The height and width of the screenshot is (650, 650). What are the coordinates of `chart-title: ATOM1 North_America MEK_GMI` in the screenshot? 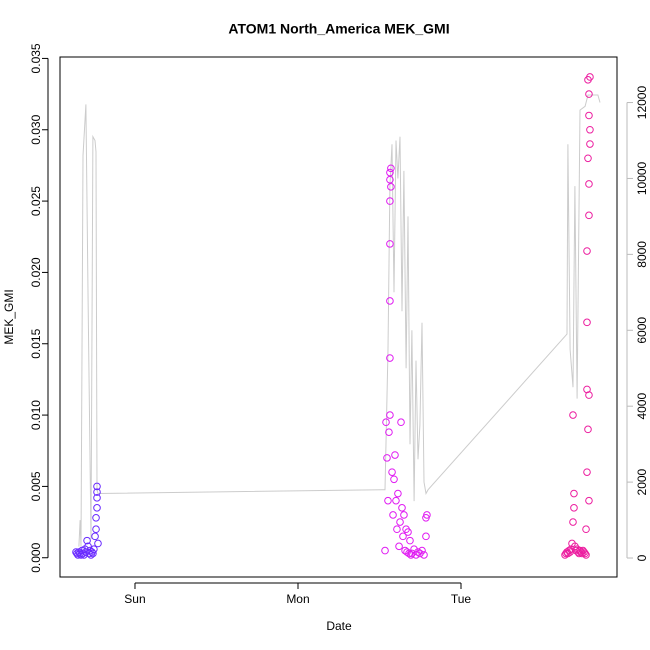 It's located at (338, 29).